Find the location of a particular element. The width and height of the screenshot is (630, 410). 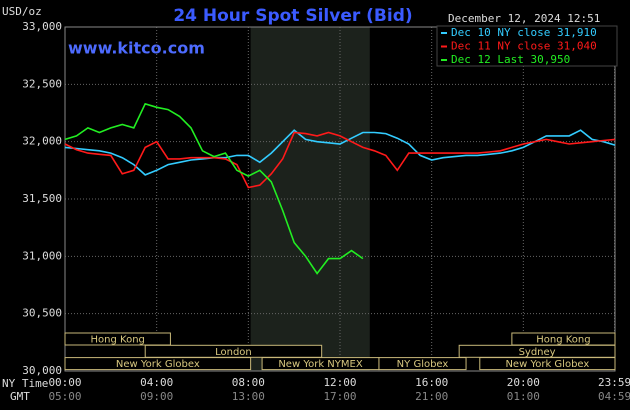

legend-entry: Dec 11 NY close 31,040 is located at coordinates (524, 46).